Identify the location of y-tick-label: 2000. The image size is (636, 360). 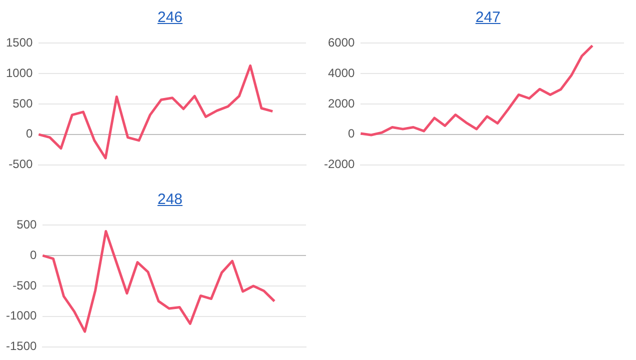
(342, 103).